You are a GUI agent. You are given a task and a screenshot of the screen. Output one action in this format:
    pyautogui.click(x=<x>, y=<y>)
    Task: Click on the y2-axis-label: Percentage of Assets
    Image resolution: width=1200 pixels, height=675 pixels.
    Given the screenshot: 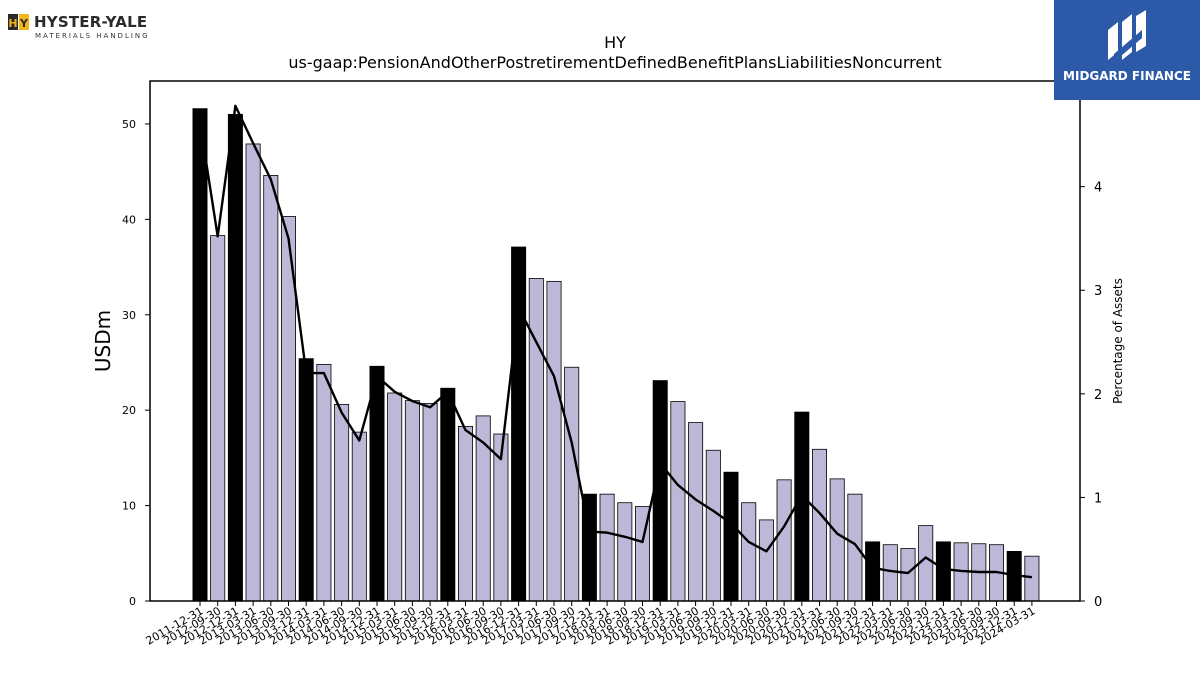 What is the action you would take?
    pyautogui.click(x=1118, y=341)
    